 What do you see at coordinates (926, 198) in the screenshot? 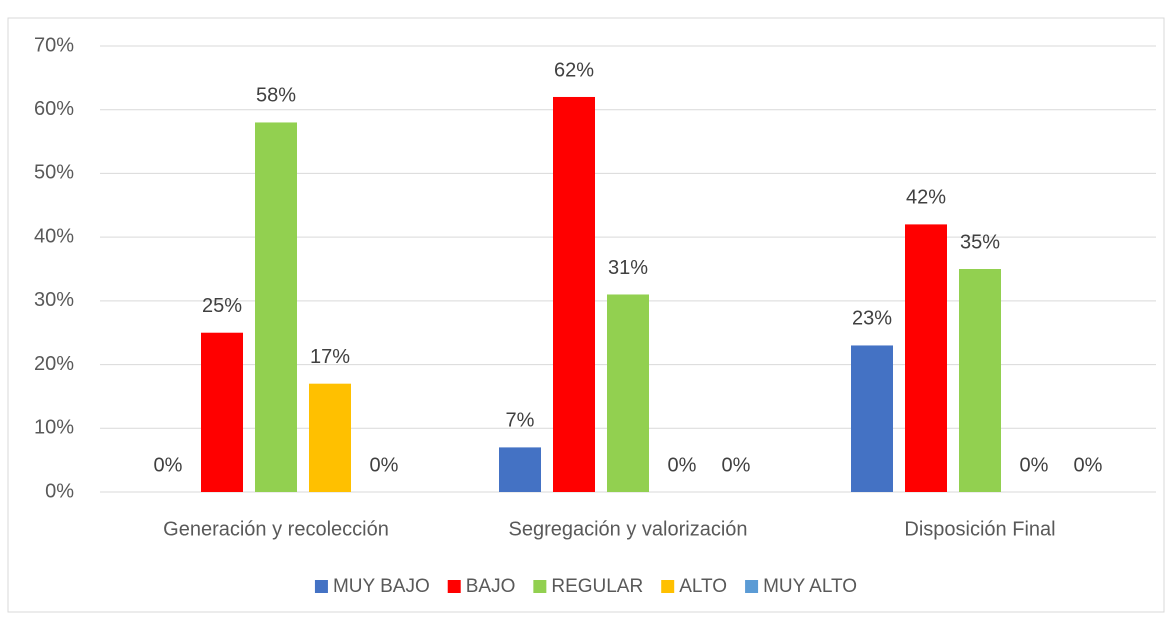
I see `data-label: 42%` at bounding box center [926, 198].